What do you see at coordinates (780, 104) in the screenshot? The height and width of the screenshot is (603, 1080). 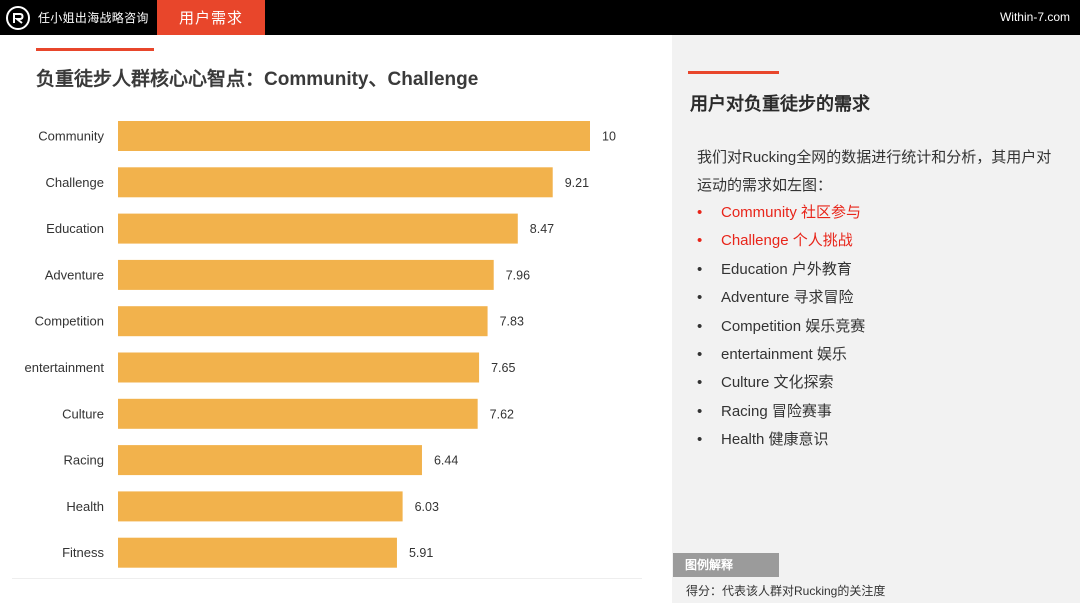 I see `panel-title: 用户对负重徒步的需求` at bounding box center [780, 104].